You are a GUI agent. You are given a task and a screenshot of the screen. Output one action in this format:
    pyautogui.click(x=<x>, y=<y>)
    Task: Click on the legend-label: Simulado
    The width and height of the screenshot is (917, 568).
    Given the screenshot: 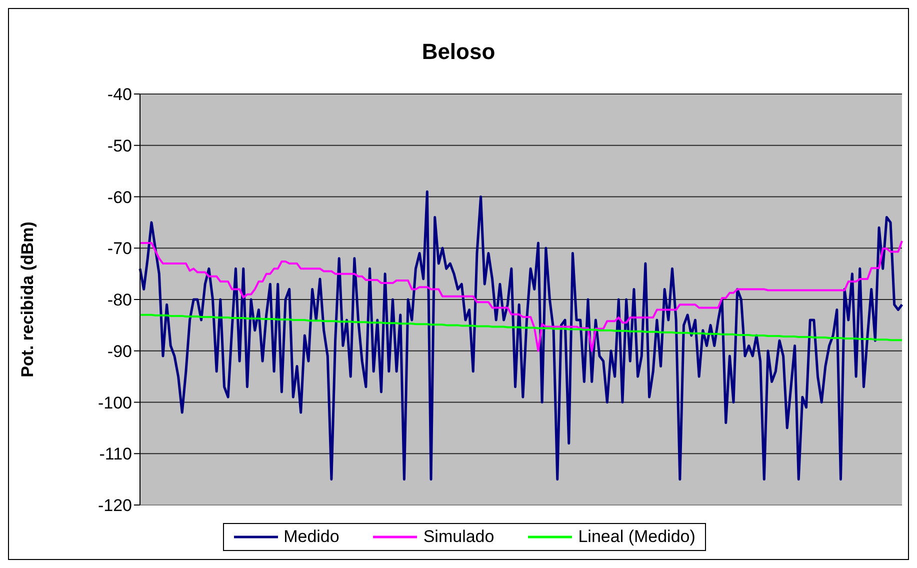 What is the action you would take?
    pyautogui.click(x=458, y=537)
    